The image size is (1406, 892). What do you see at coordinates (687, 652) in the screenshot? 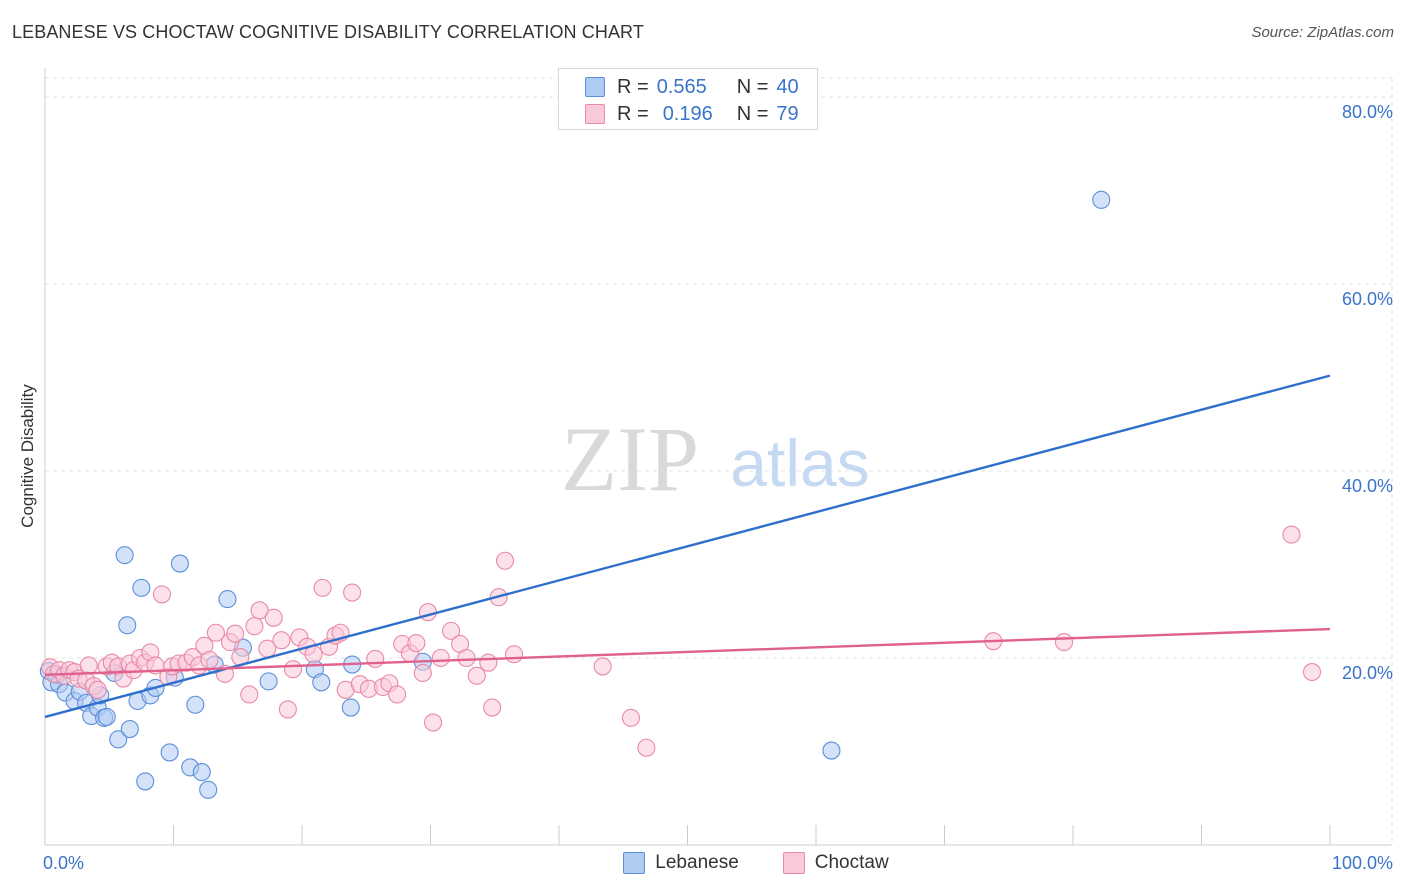
I see `choctaw-trend-line` at bounding box center [687, 652].